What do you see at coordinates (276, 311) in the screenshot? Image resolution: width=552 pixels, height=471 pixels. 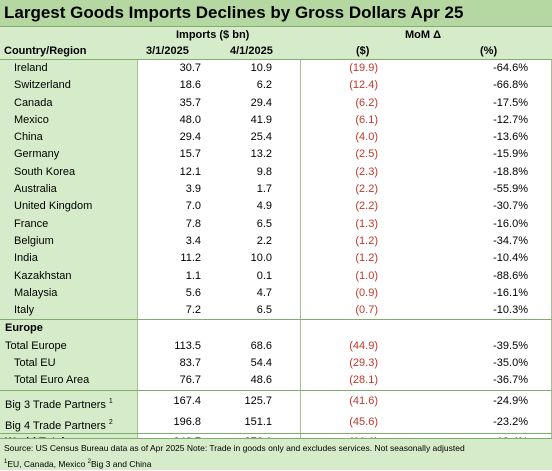 I see `country-row: Italy 7.2 6.5 (0.7) -10.3%` at bounding box center [276, 311].